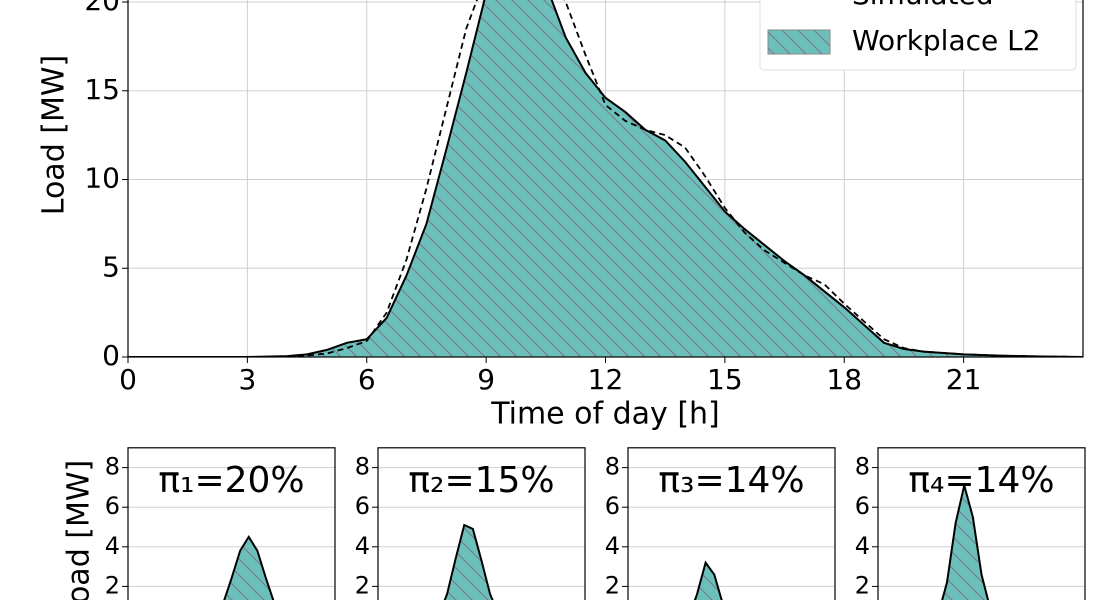 This screenshot has width=1095, height=600. I want to click on legend: Simulated Workplace L2, so click(918, 35).